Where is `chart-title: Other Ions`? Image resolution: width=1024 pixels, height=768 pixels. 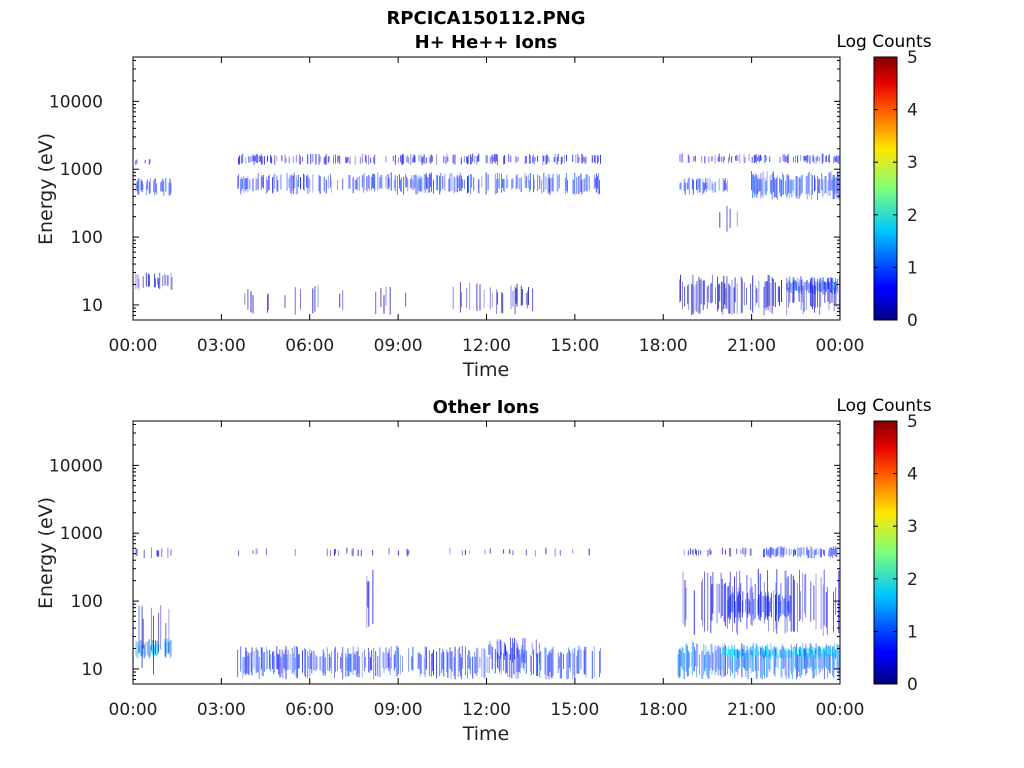
chart-title: Other Ions is located at coordinates (486, 407).